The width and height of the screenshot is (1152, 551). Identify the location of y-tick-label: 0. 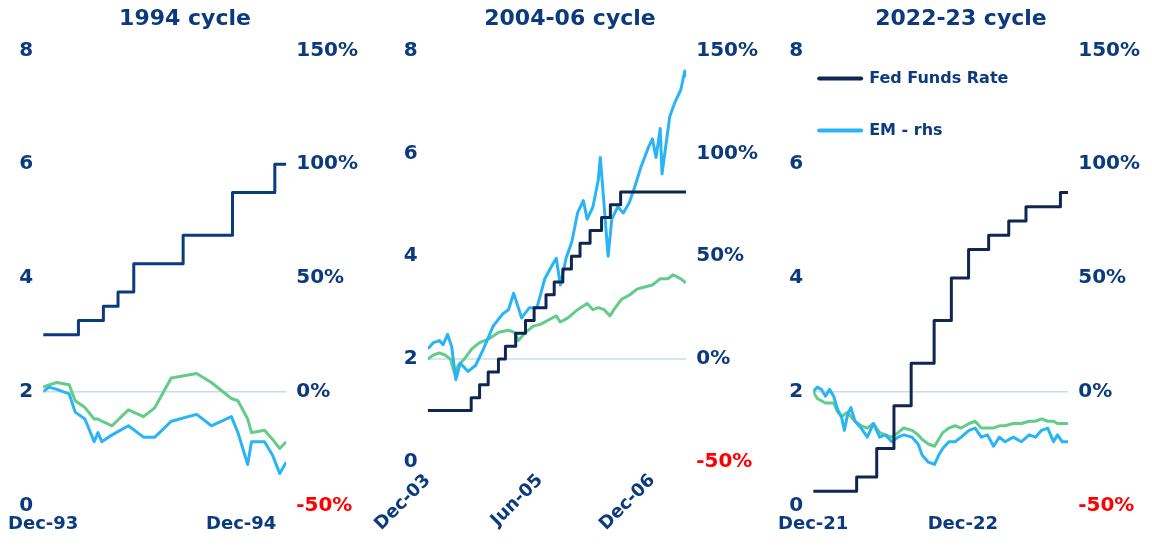
(410, 460).